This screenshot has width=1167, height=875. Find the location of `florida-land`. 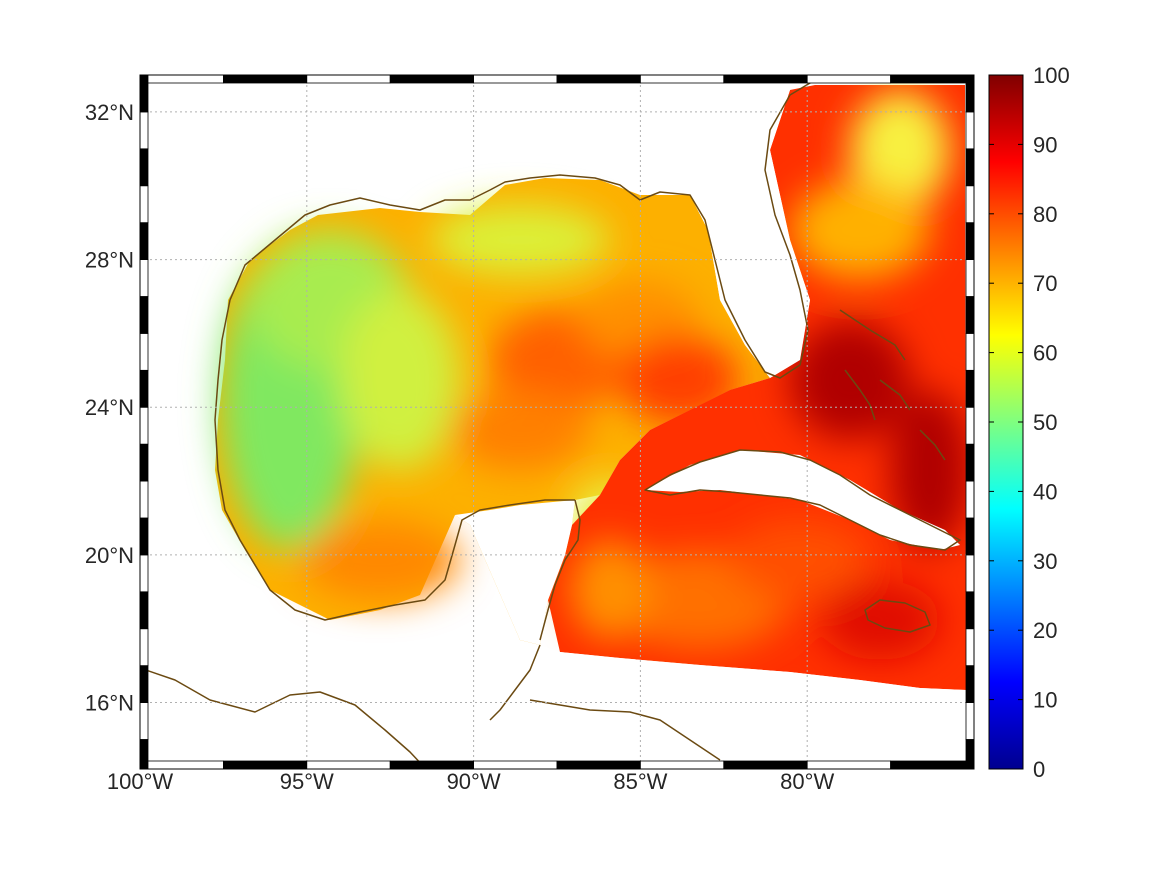

florida-land is located at coordinates (750, 234).